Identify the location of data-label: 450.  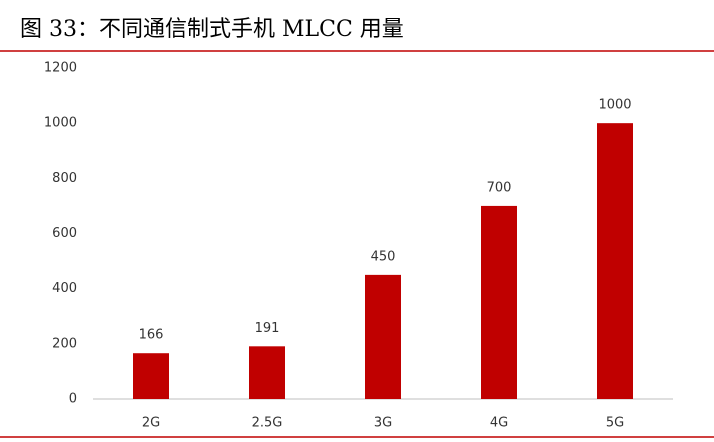
(383, 256).